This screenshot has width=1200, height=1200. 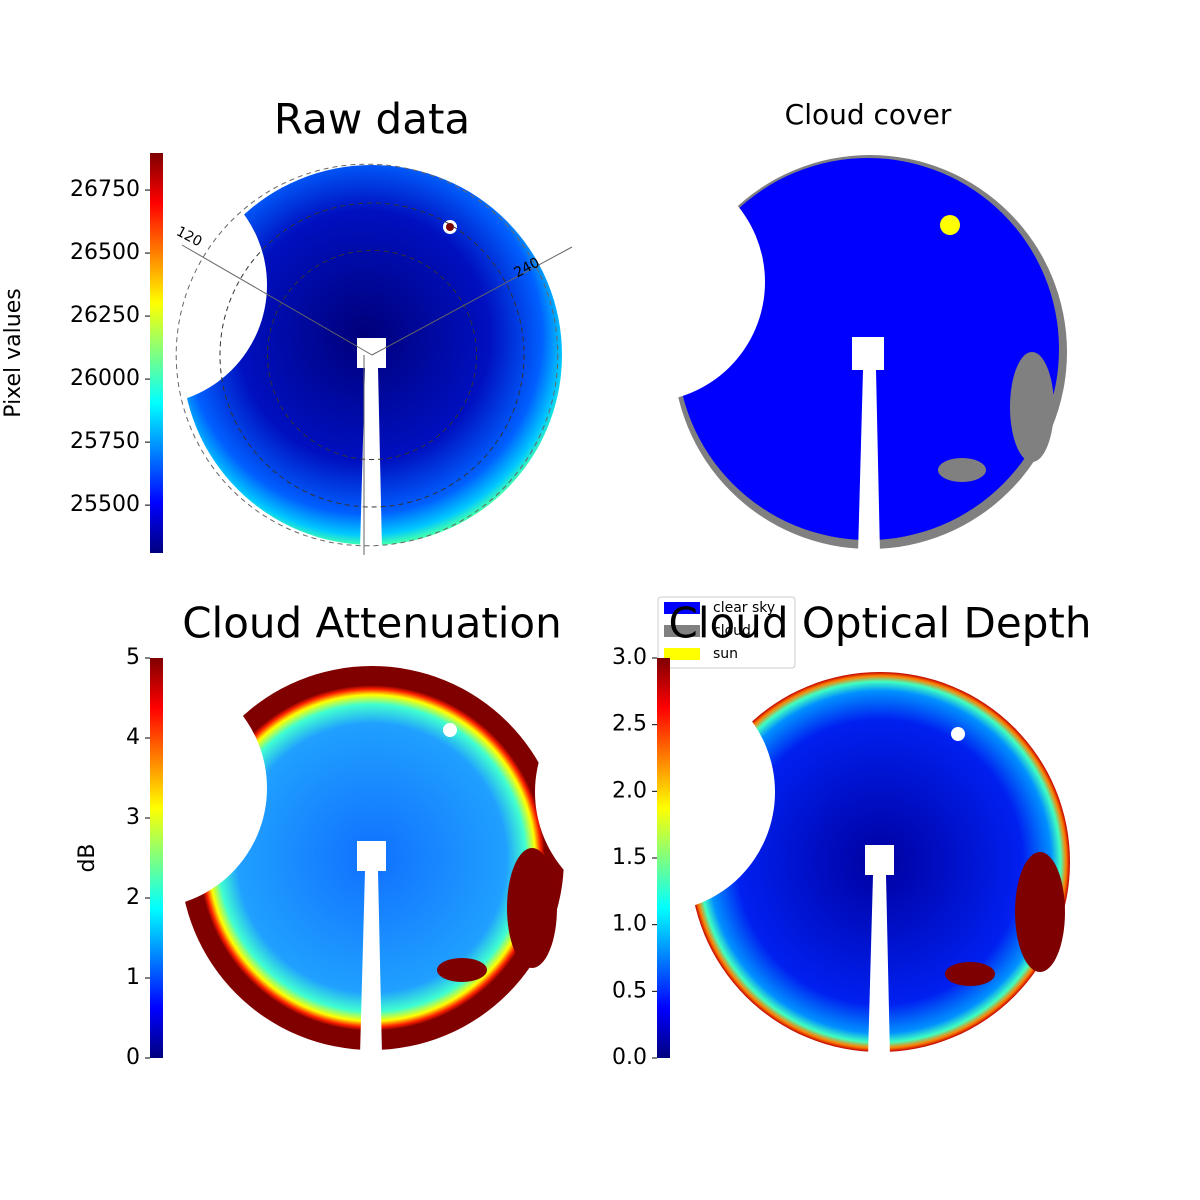 I want to click on colorbar-tick-label: 26750, so click(x=105, y=189).